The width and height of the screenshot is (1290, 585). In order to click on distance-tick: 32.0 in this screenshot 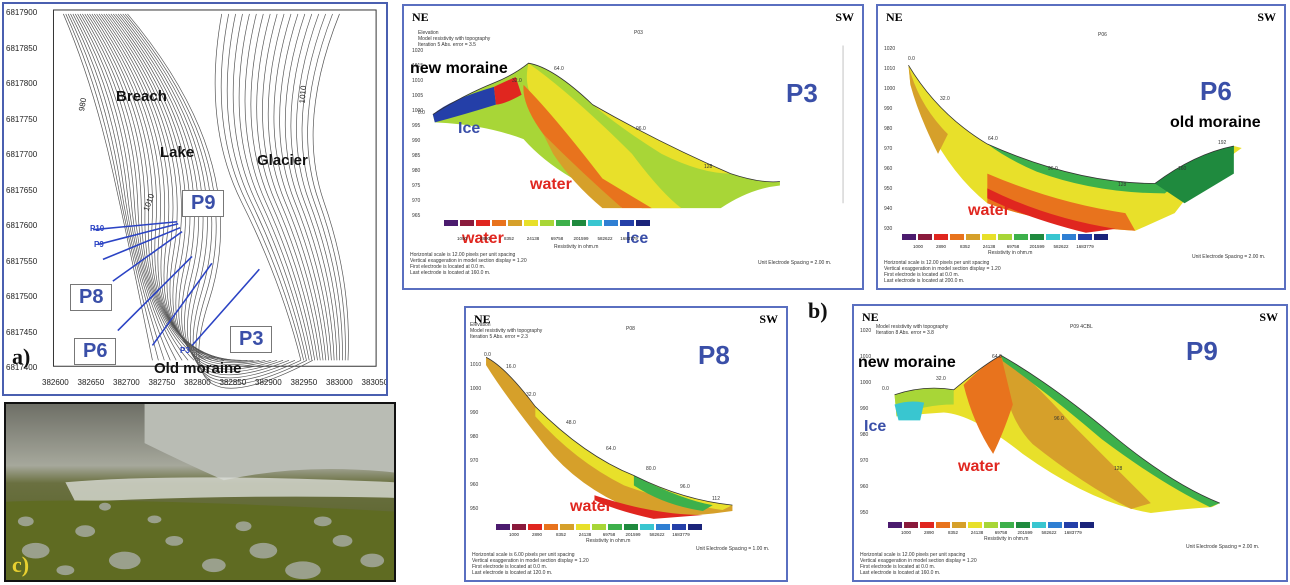, I will do `click(517, 81)`.